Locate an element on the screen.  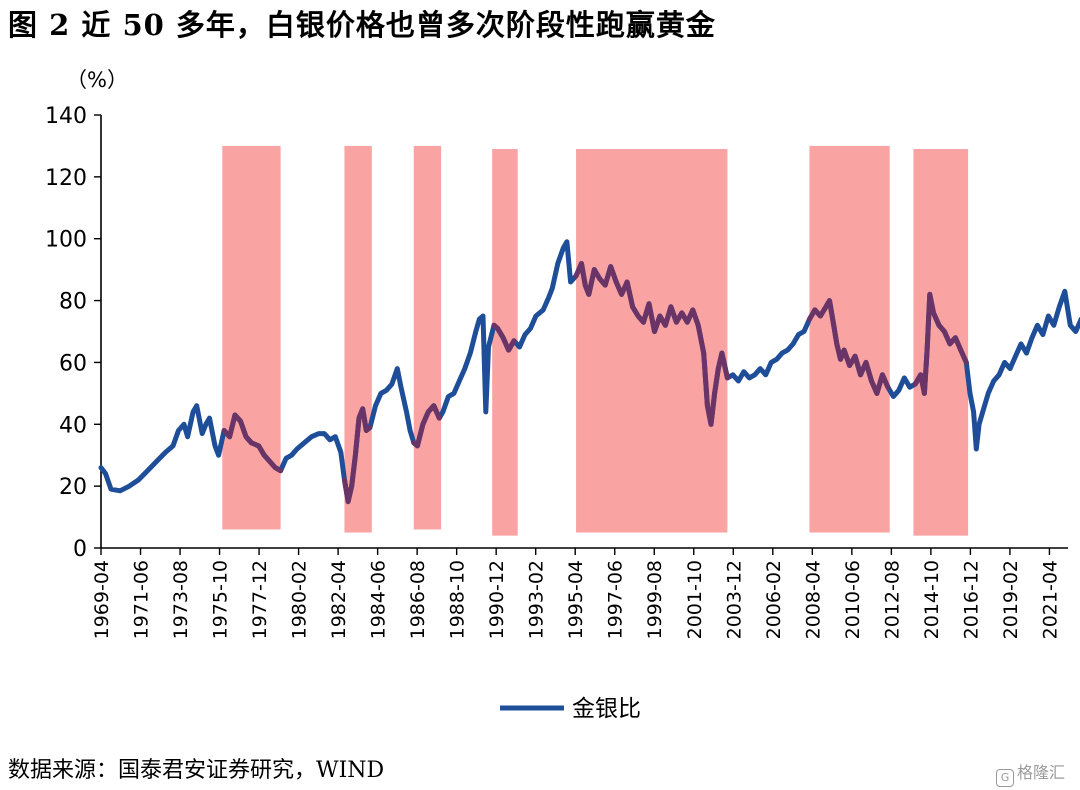
x-tick-label: 2010-06 is located at coordinates (853, 599).